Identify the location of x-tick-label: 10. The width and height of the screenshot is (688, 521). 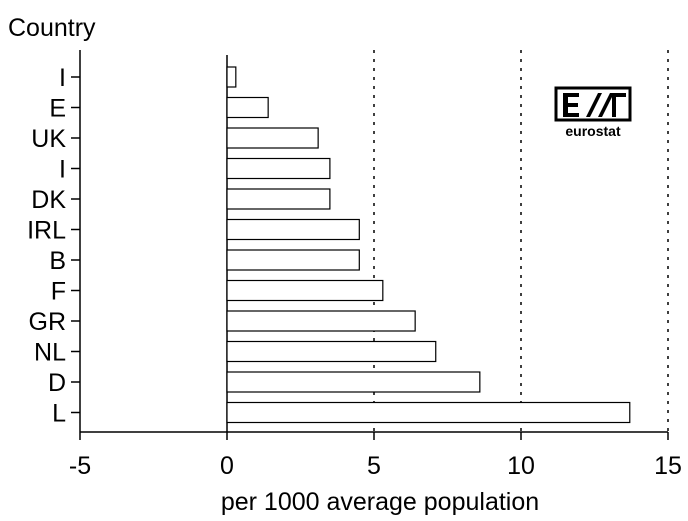
(521, 466).